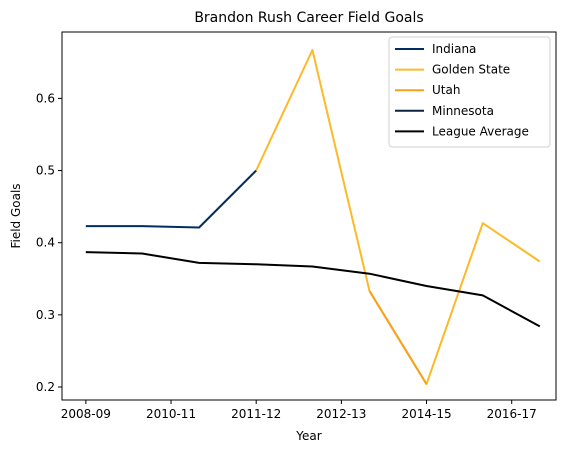  I want to click on x-tick-label: 2012-13, so click(341, 414).